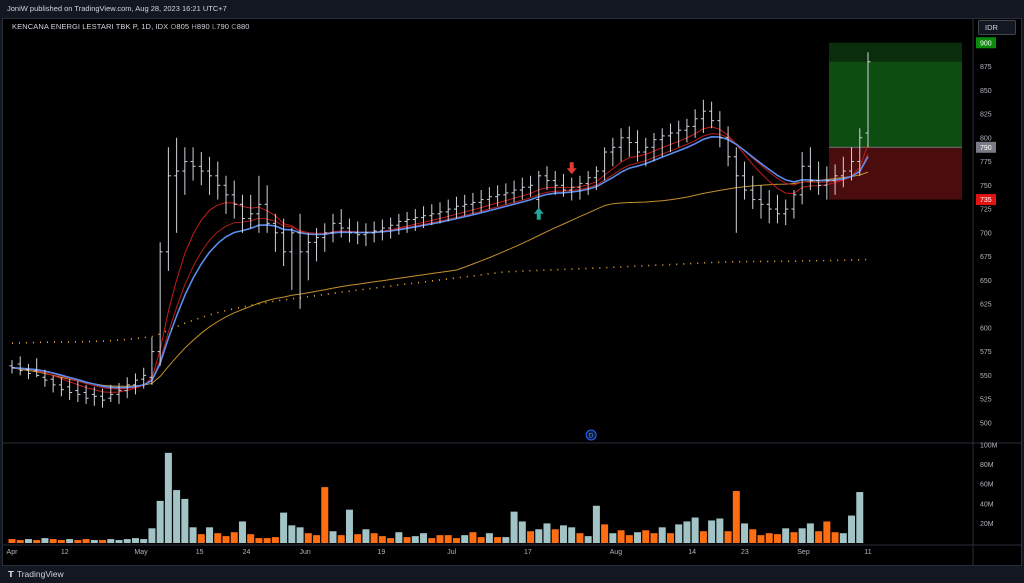 The width and height of the screenshot is (1024, 583). What do you see at coordinates (36, 574) in the screenshot?
I see `tradingview-brand: 𝗧 TradingView` at bounding box center [36, 574].